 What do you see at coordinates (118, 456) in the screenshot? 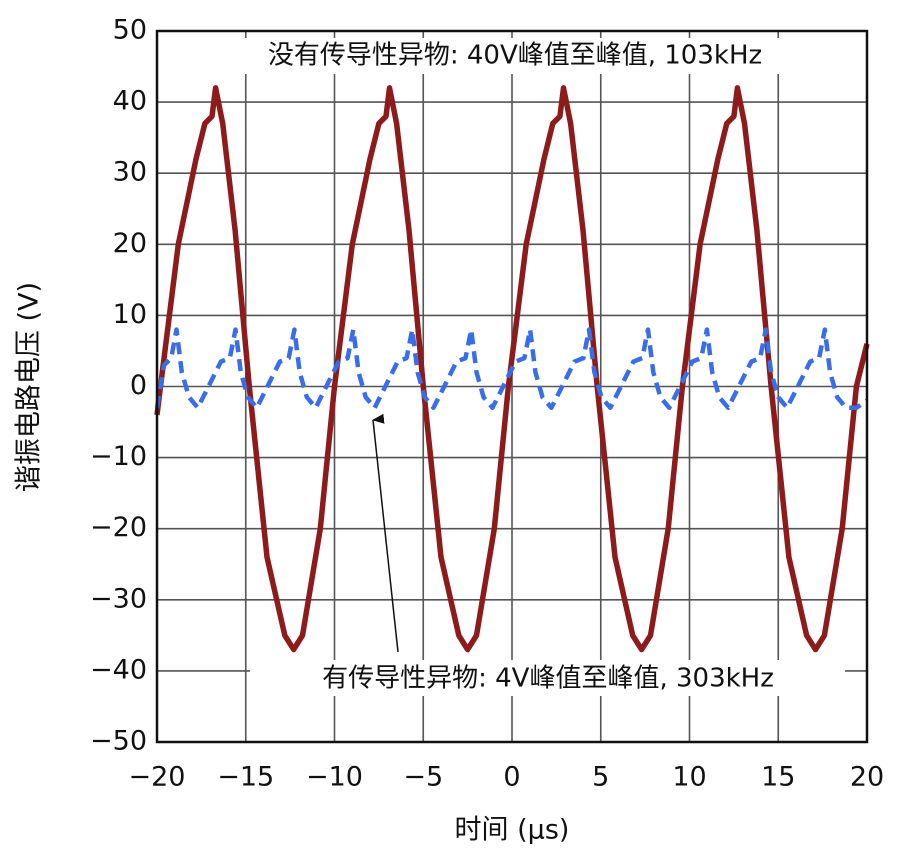
I see `y-tick-label: −10` at bounding box center [118, 456].